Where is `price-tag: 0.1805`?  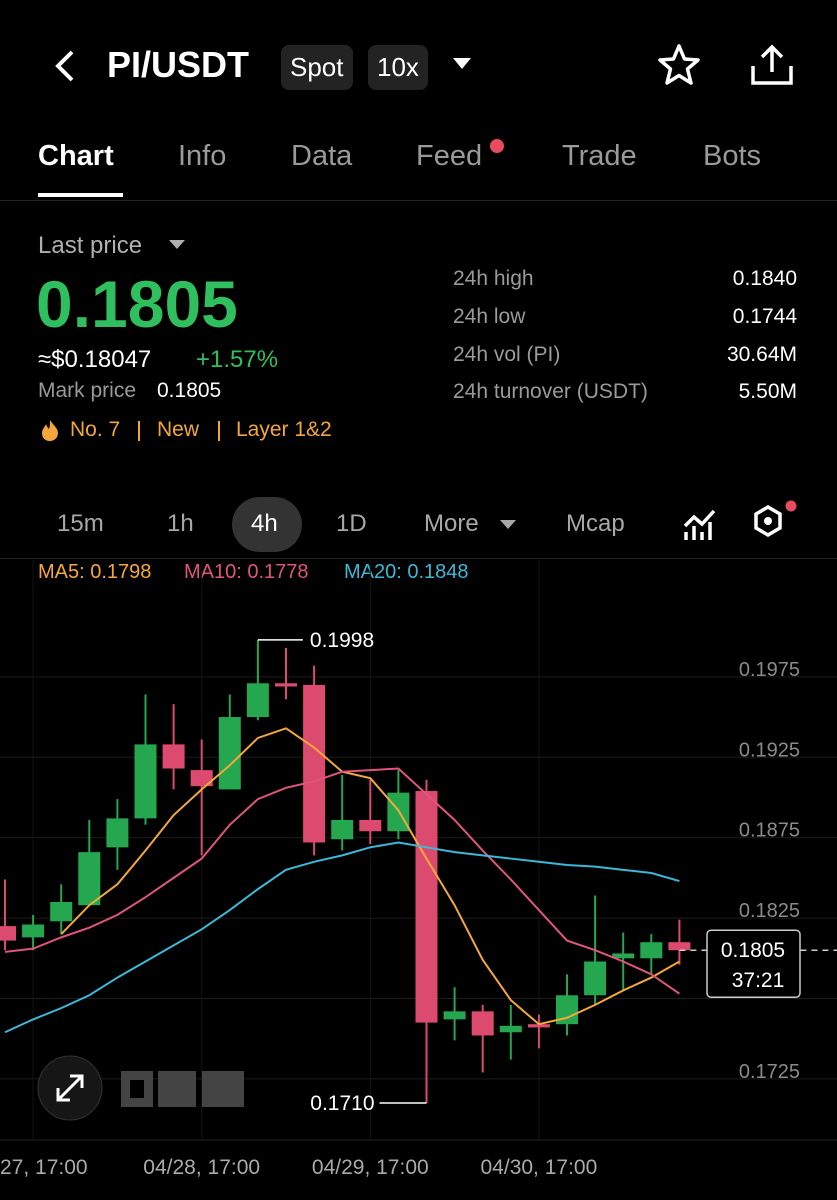
price-tag: 0.1805 is located at coordinates (753, 950).